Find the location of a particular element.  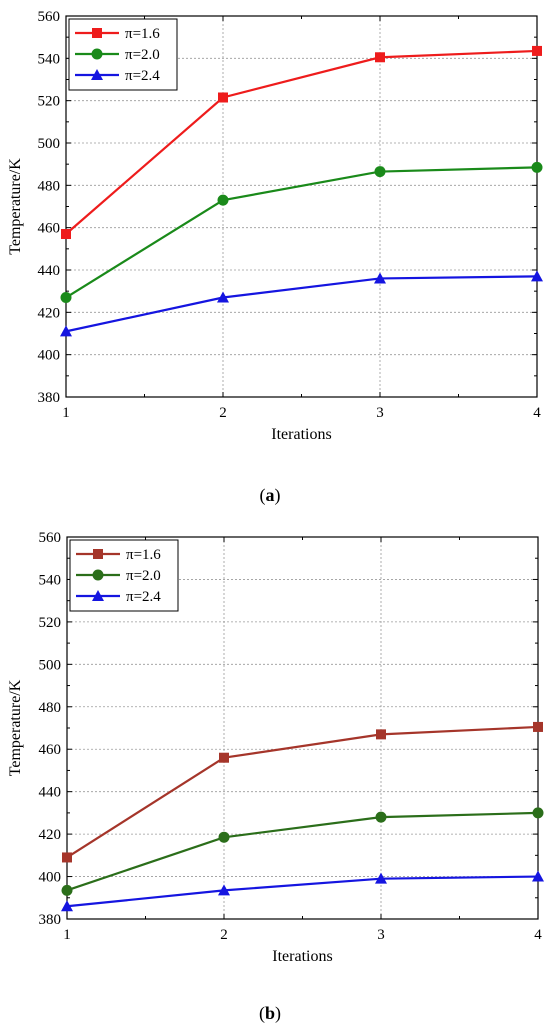

panel-caption: (b) is located at coordinates (270, 1013).